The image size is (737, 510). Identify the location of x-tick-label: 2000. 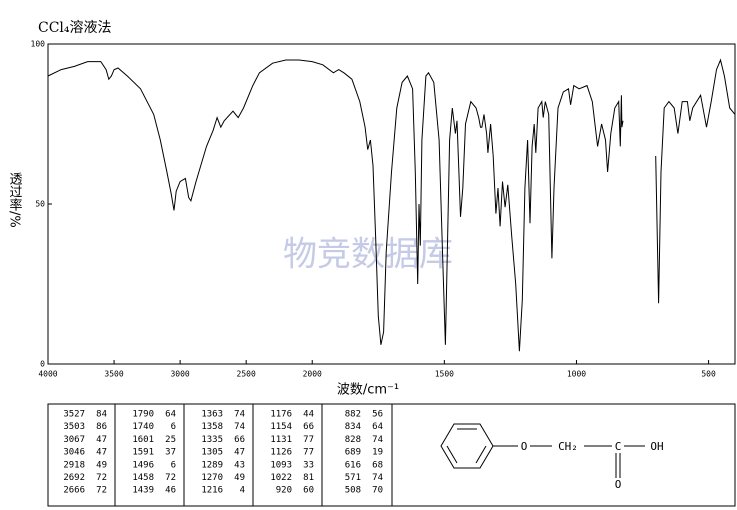
(312, 374).